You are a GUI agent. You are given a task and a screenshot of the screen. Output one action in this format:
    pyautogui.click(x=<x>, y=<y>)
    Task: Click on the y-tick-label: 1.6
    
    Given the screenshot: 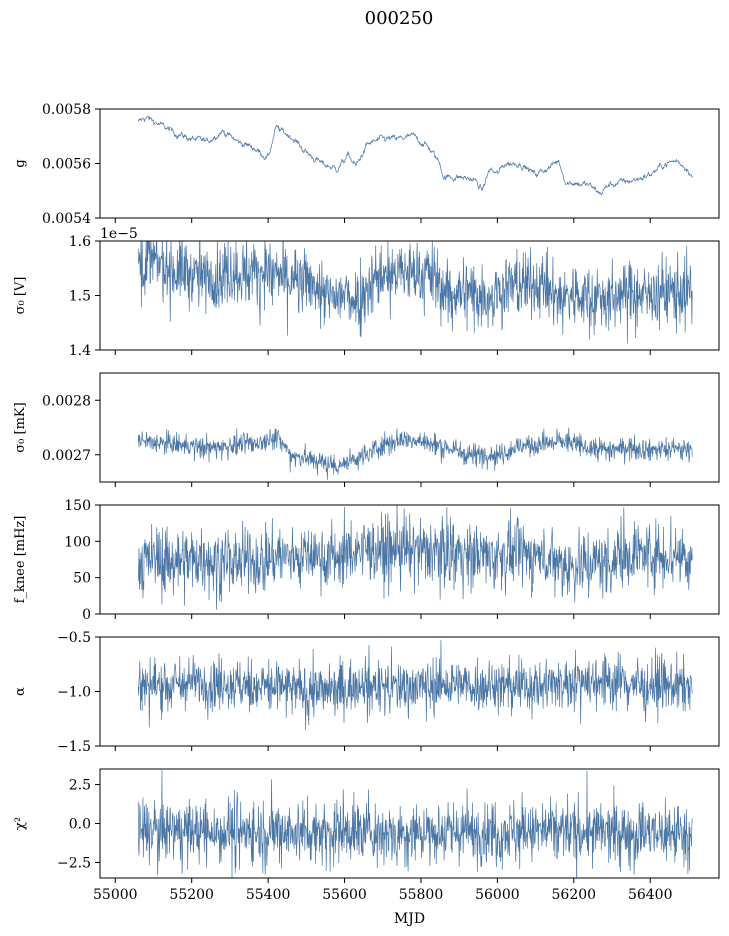 What is the action you would take?
    pyautogui.click(x=80, y=242)
    